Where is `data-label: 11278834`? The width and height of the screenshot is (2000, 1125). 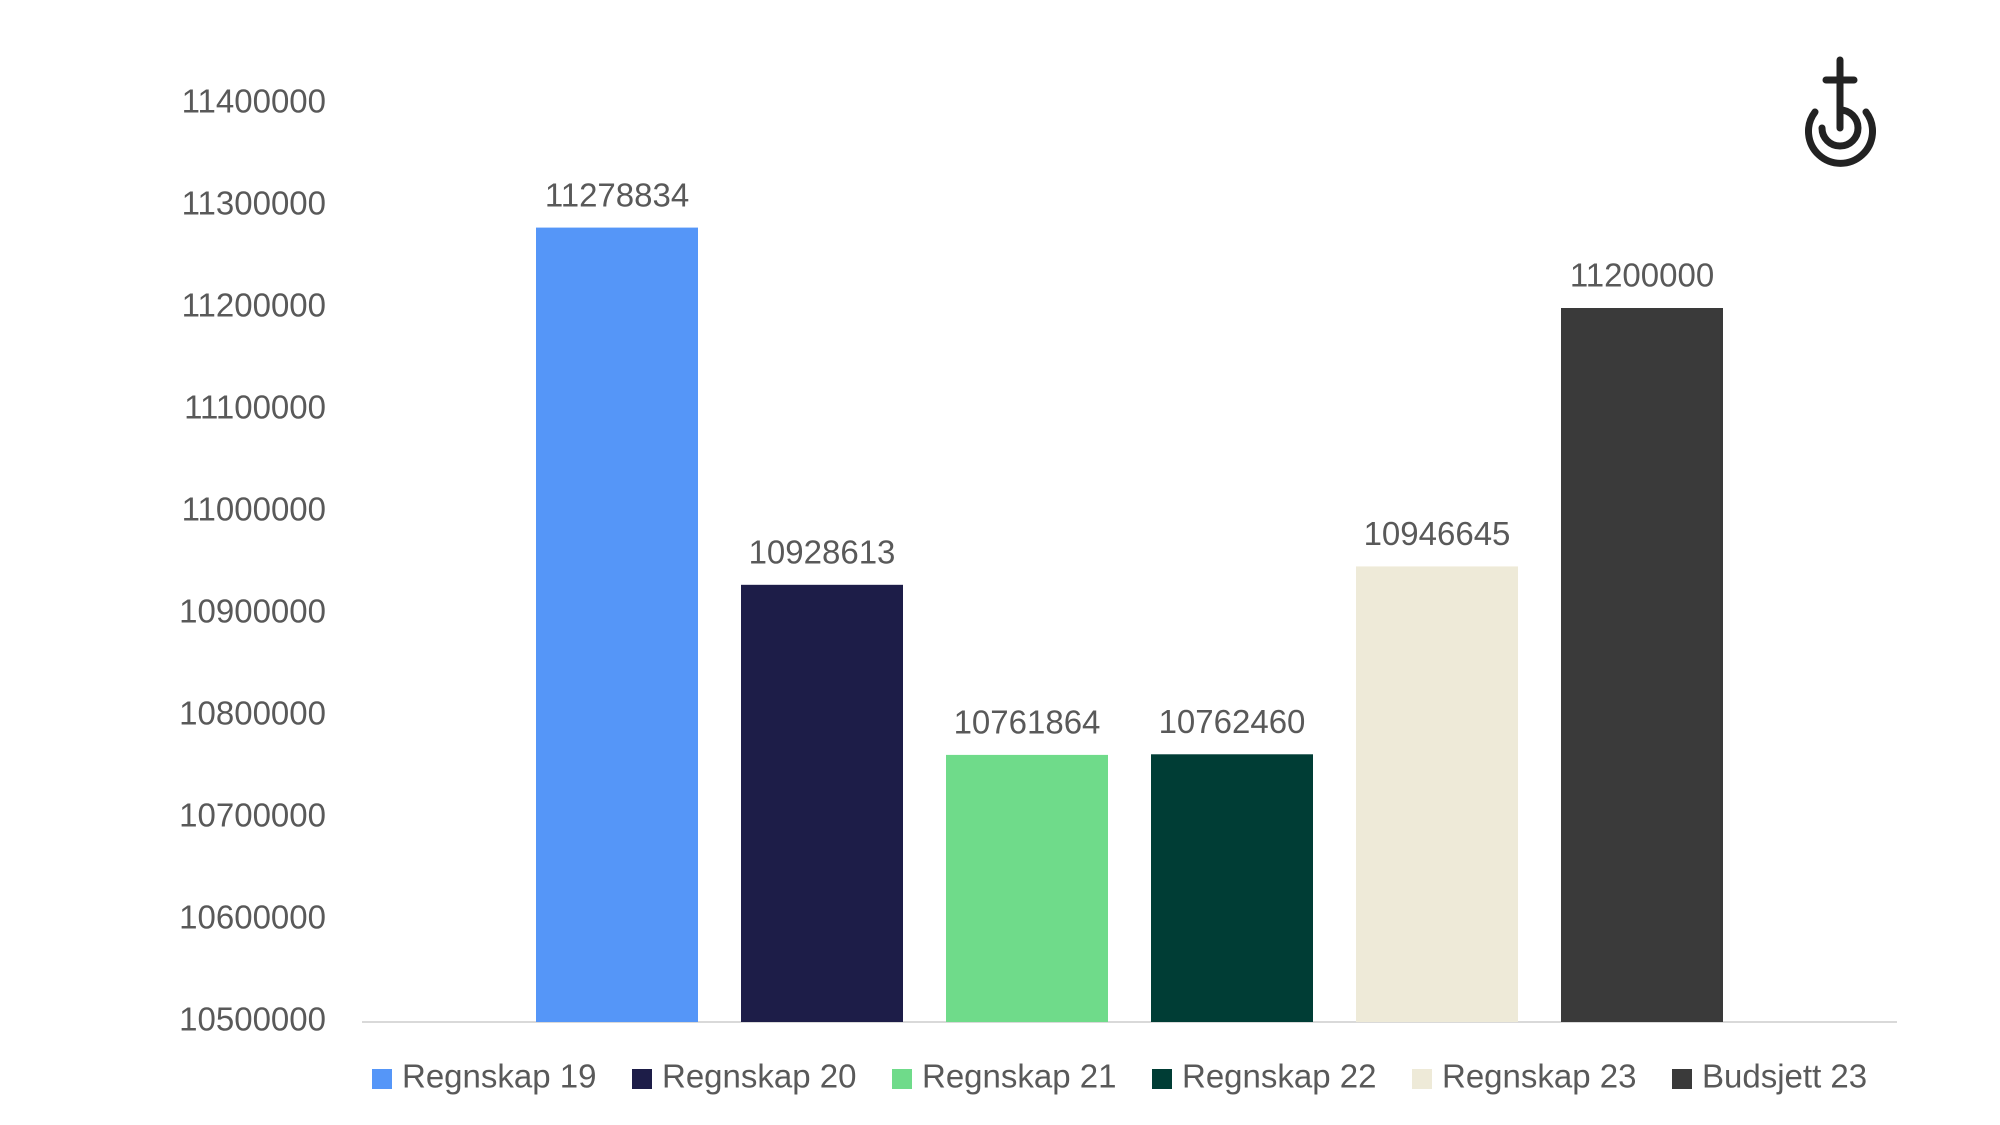
data-label: 11278834 is located at coordinates (617, 194).